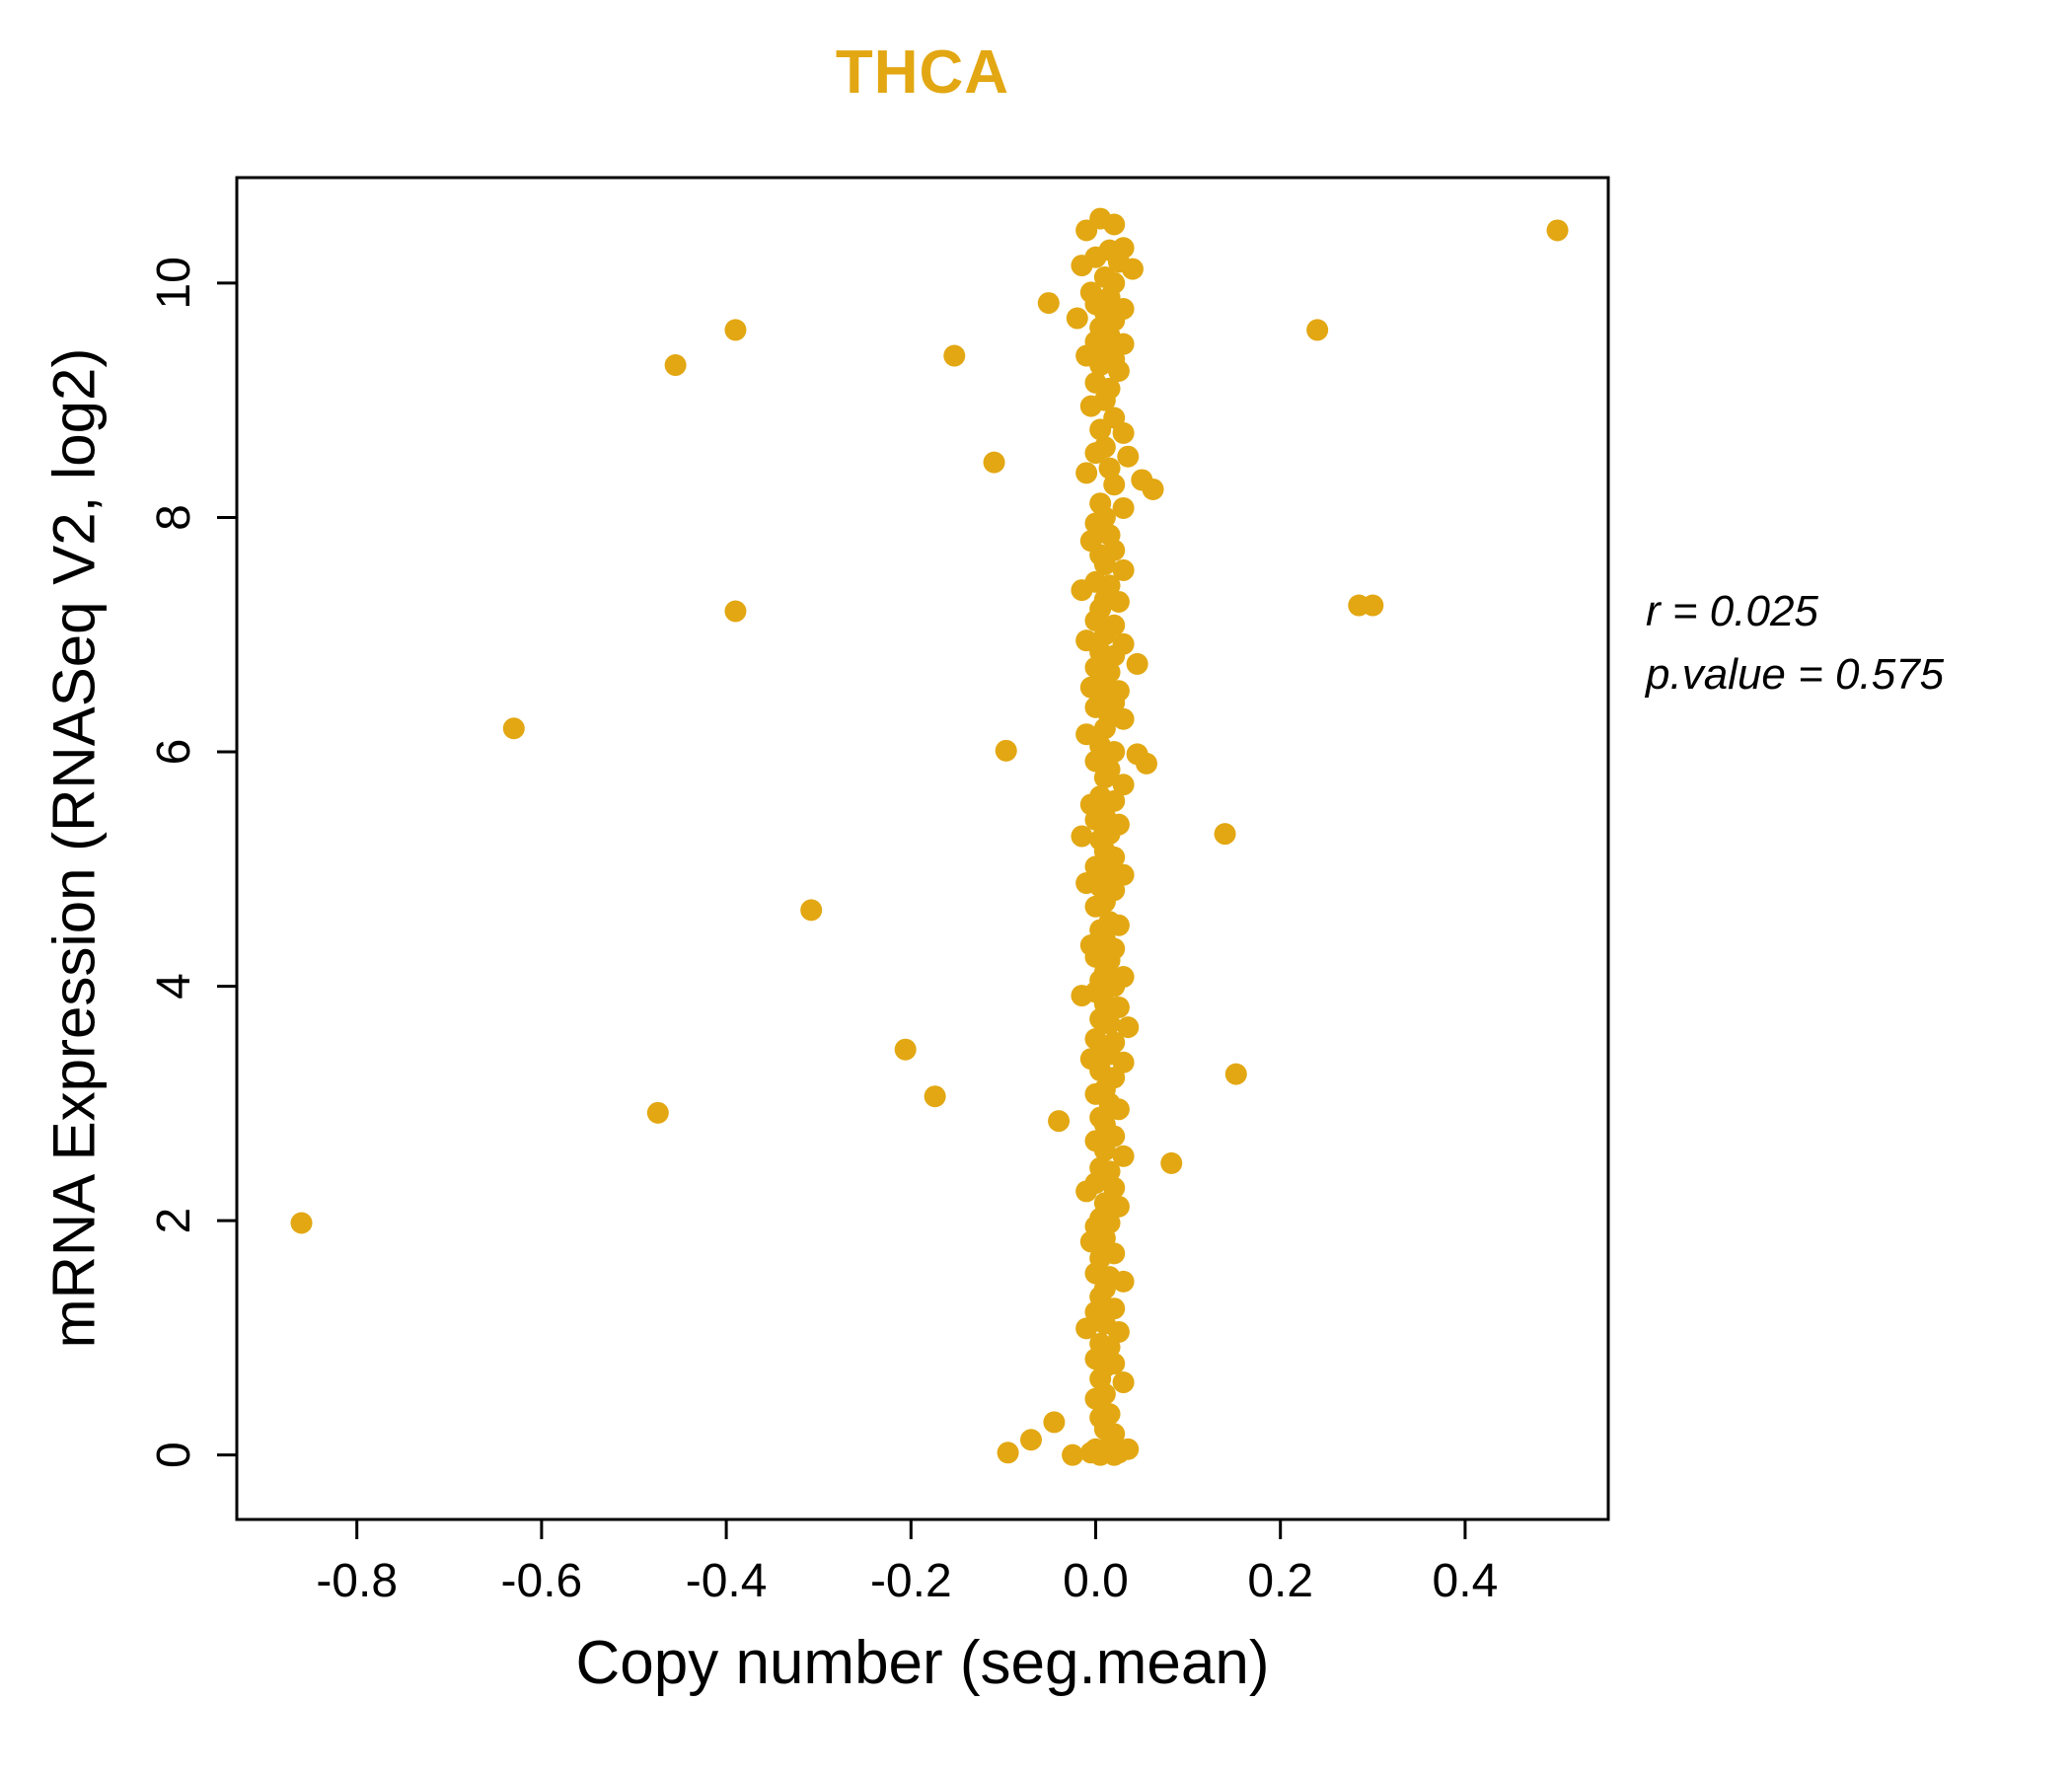  I want to click on y-tick-label: 4, so click(174, 986).